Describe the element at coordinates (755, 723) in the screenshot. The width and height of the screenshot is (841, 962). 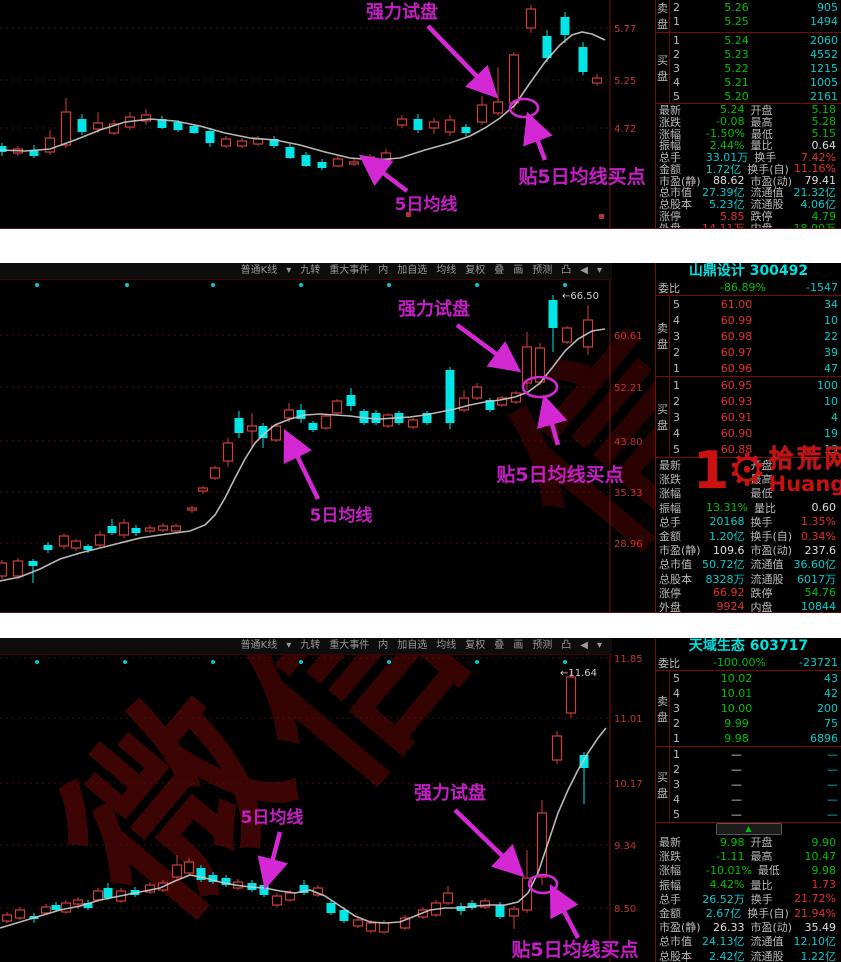
I see `order-book-row: 2 9.99 75` at that location.